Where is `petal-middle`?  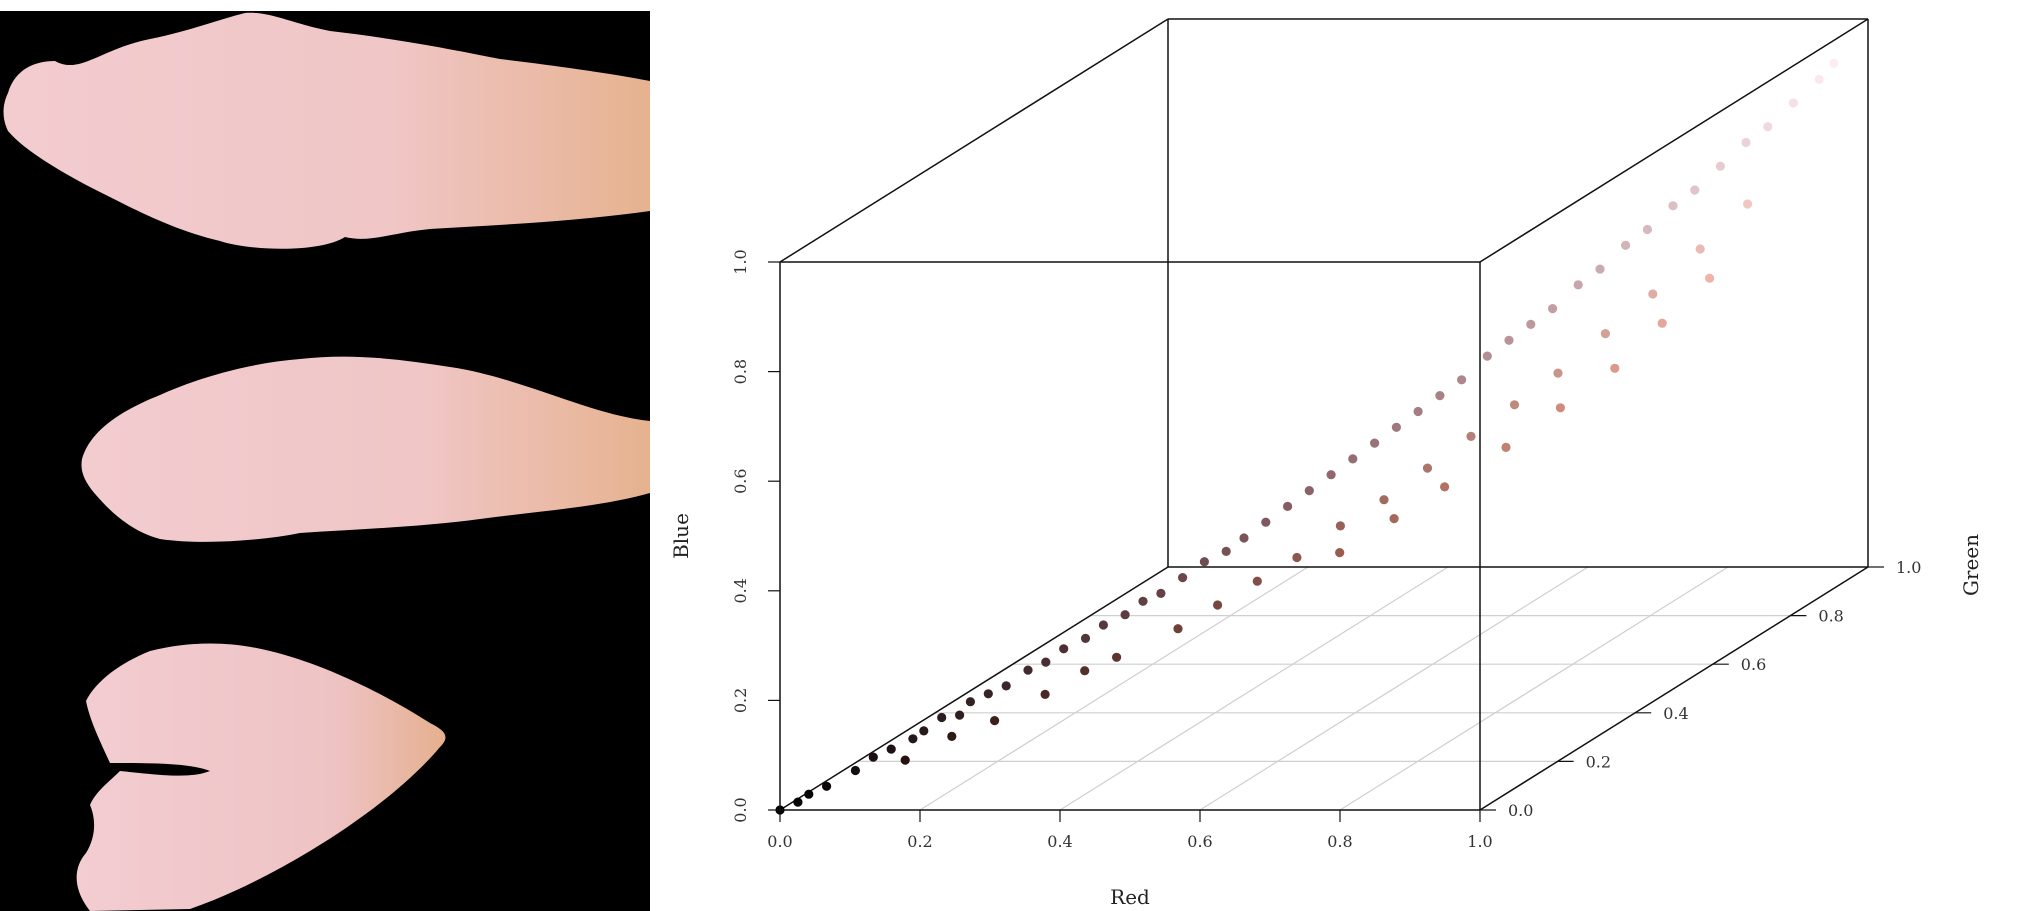 petal-middle is located at coordinates (365, 449).